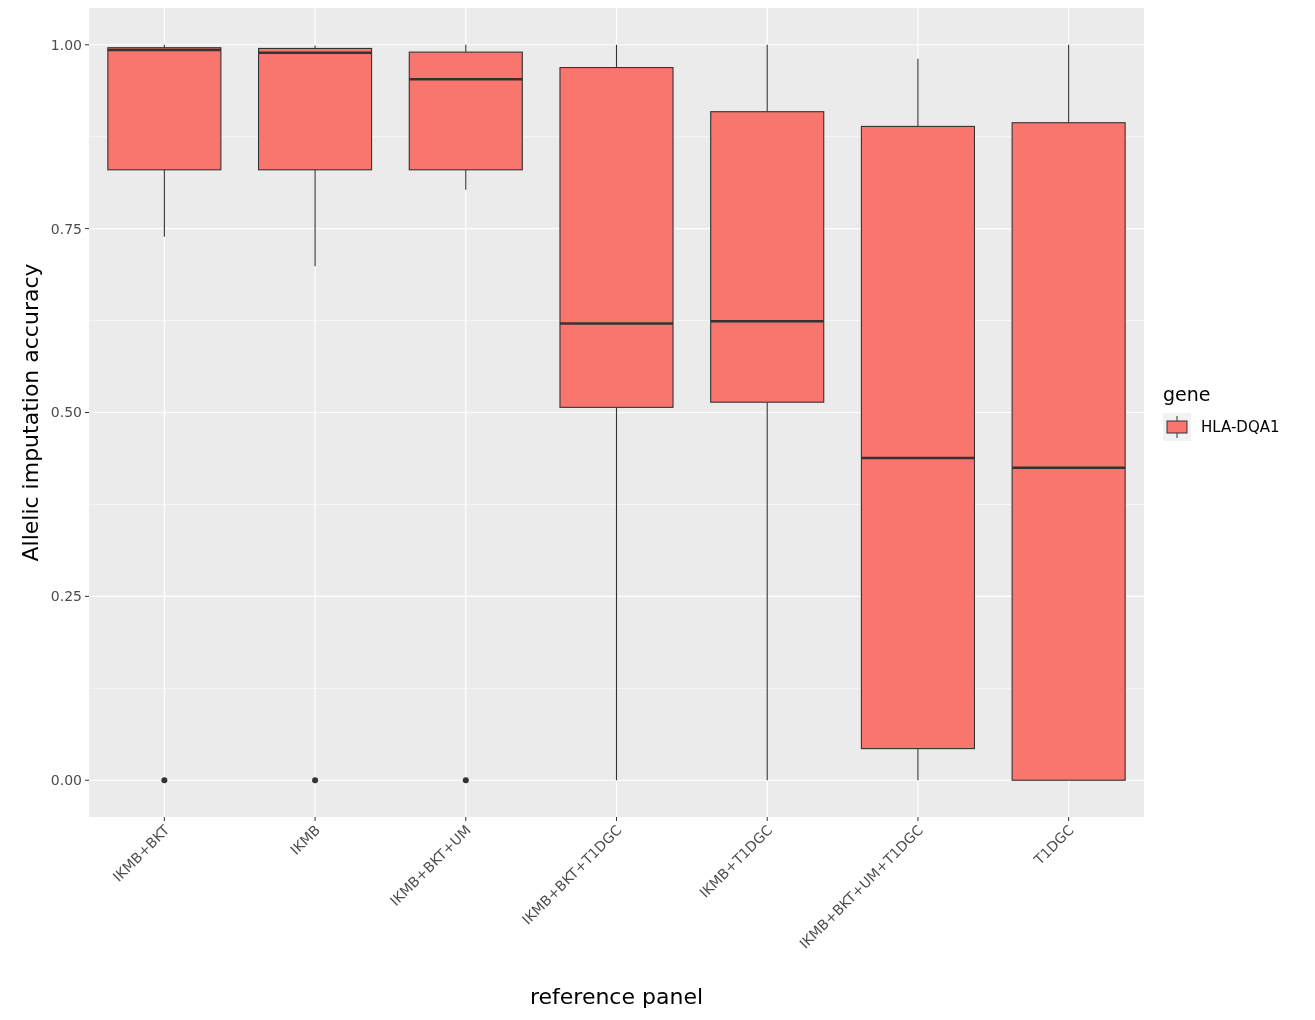 The height and width of the screenshot is (1020, 1315). Describe the element at coordinates (1187, 394) in the screenshot. I see `legend-title: gene` at that location.